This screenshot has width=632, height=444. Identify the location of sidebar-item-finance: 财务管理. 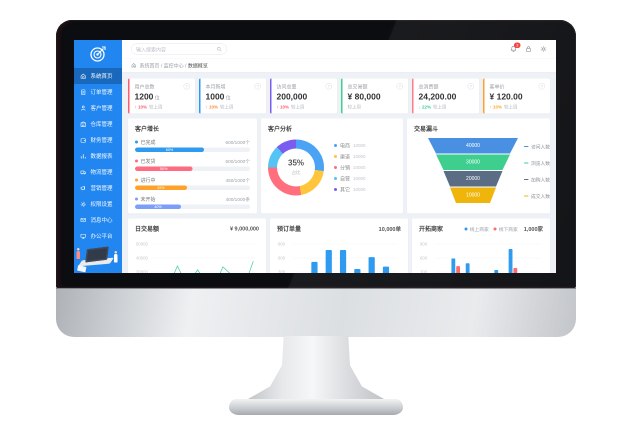
(98, 140).